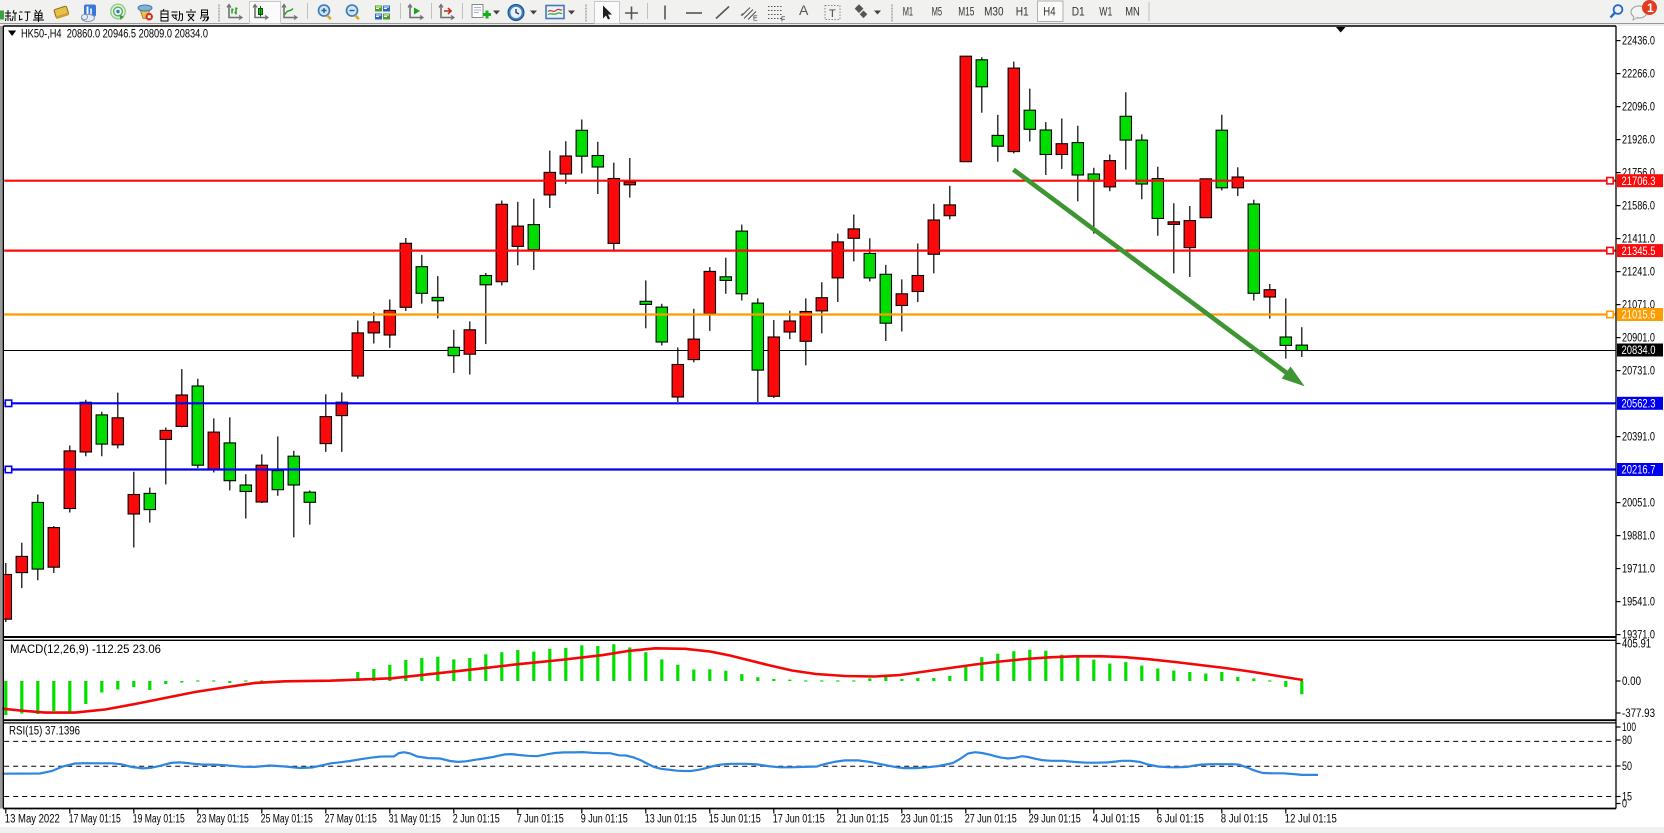 Image resolution: width=1664 pixels, height=833 pixels. Describe the element at coordinates (476, 820) in the screenshot. I see `svg-text: 2 Jun 01:15` at that location.